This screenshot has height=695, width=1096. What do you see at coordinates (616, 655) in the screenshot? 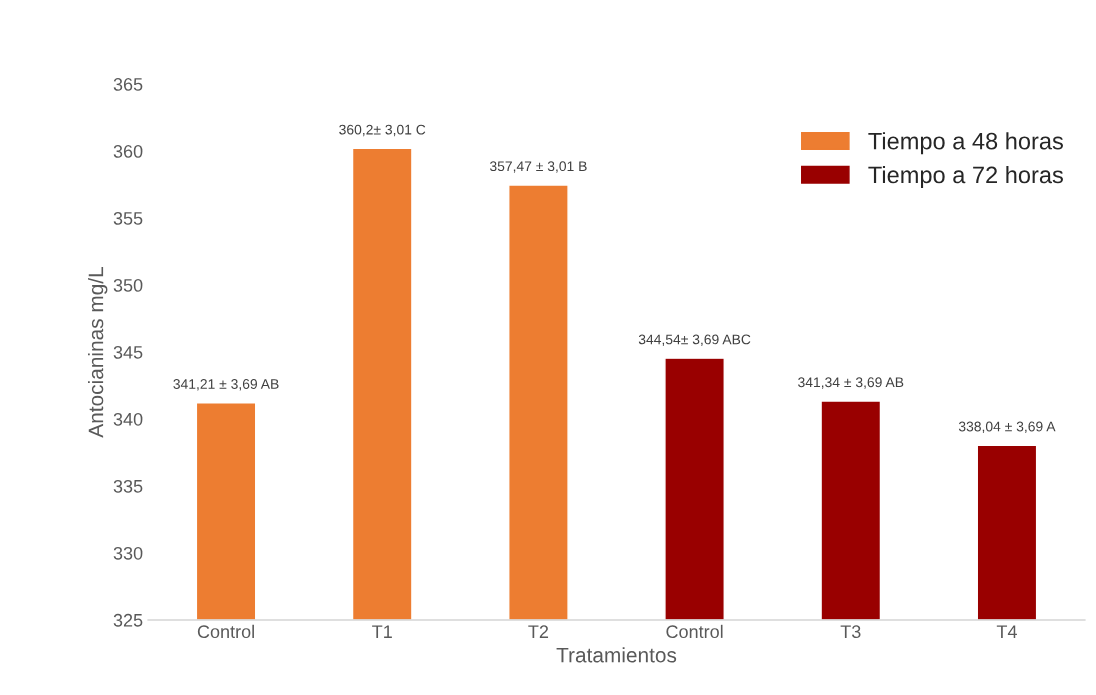
I see `x-axis-title: Tratamientos` at bounding box center [616, 655].